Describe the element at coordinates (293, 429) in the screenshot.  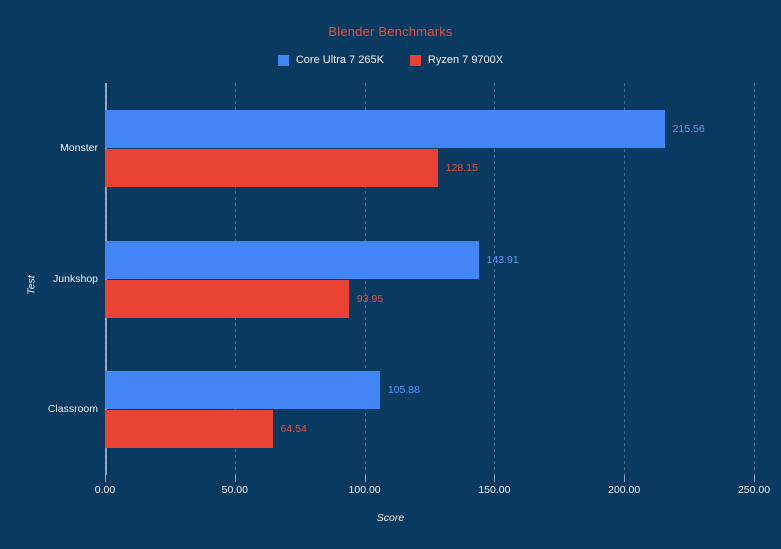
I see `bar-value-label: 64.54` at that location.